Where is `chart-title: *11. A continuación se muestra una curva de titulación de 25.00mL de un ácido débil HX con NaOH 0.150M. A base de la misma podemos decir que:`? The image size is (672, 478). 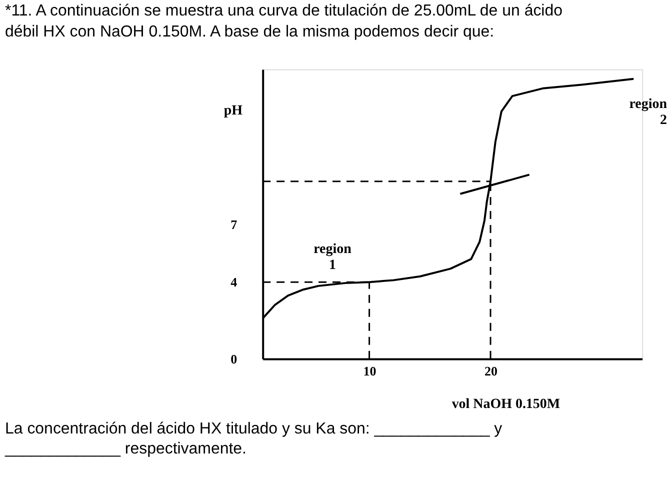 chart-title: *11. A continuación se muestra una curva de titulación de 25.00mL de un ácido débil HX con NaOH 0.150M. A base de la misma podemos decir que: is located at coordinates (283, 21).